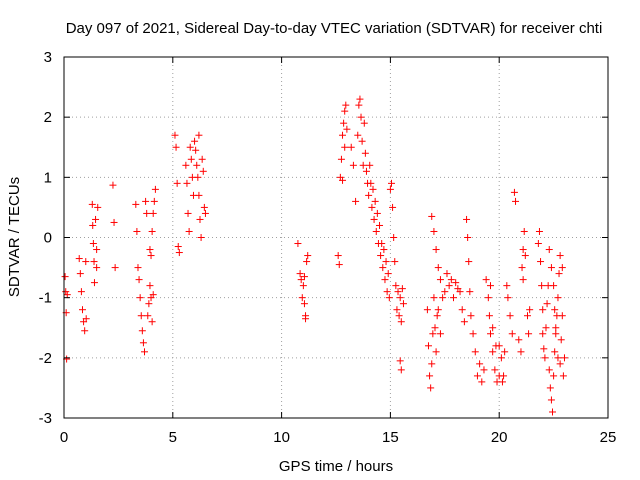 The height and width of the screenshot is (480, 640). Describe the element at coordinates (45, 298) in the screenshot. I see `y-tick-label: -1` at that location.